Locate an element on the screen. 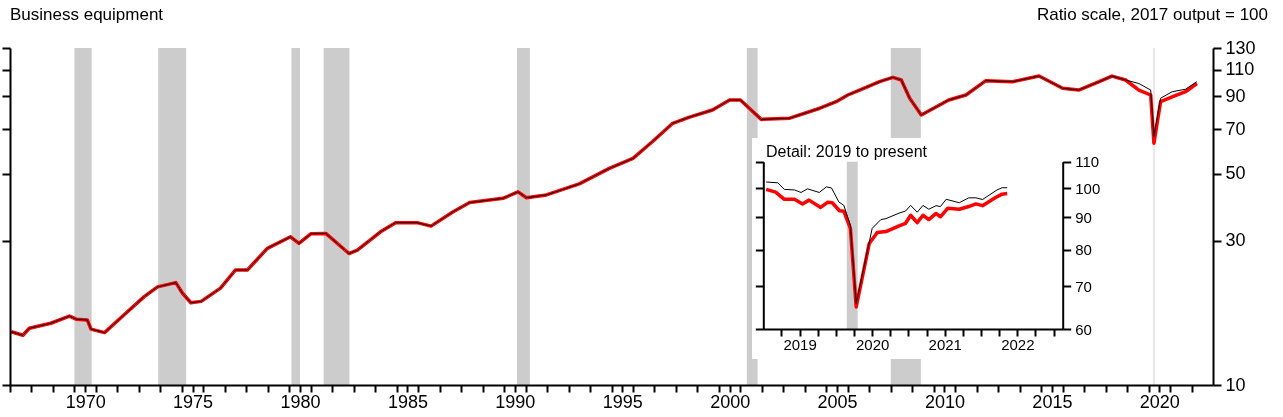 The image size is (1283, 417). y-tick-label: 130 is located at coordinates (1240, 47).